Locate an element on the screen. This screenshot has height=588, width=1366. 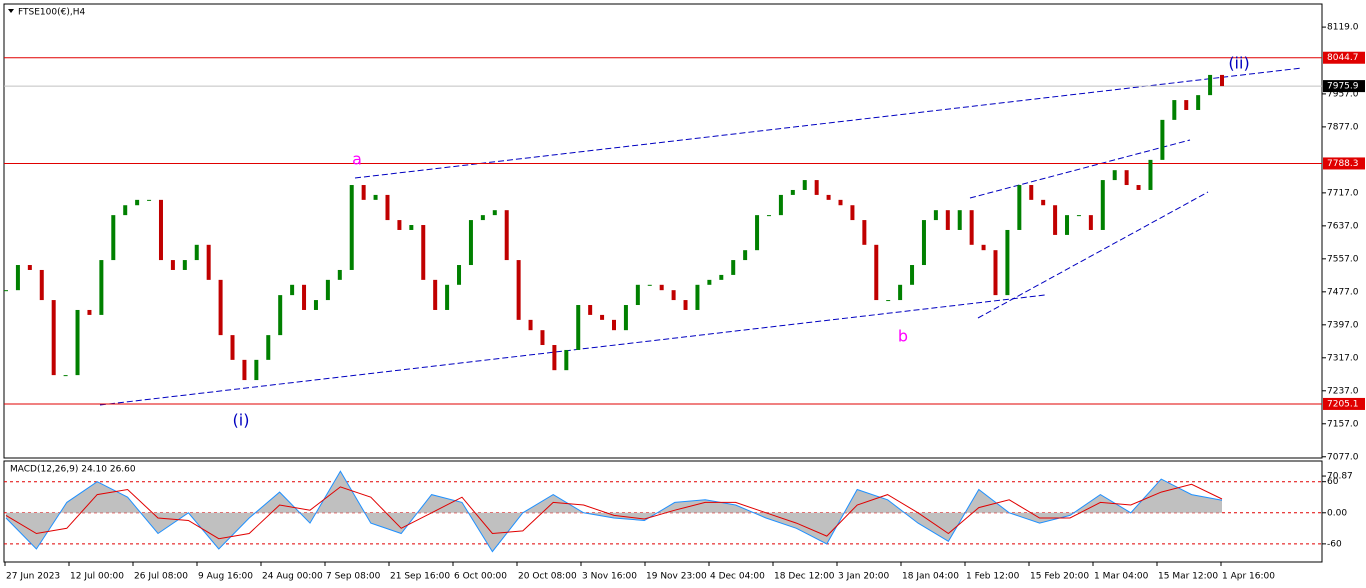
level-label: 7205.1 is located at coordinates (1343, 404).